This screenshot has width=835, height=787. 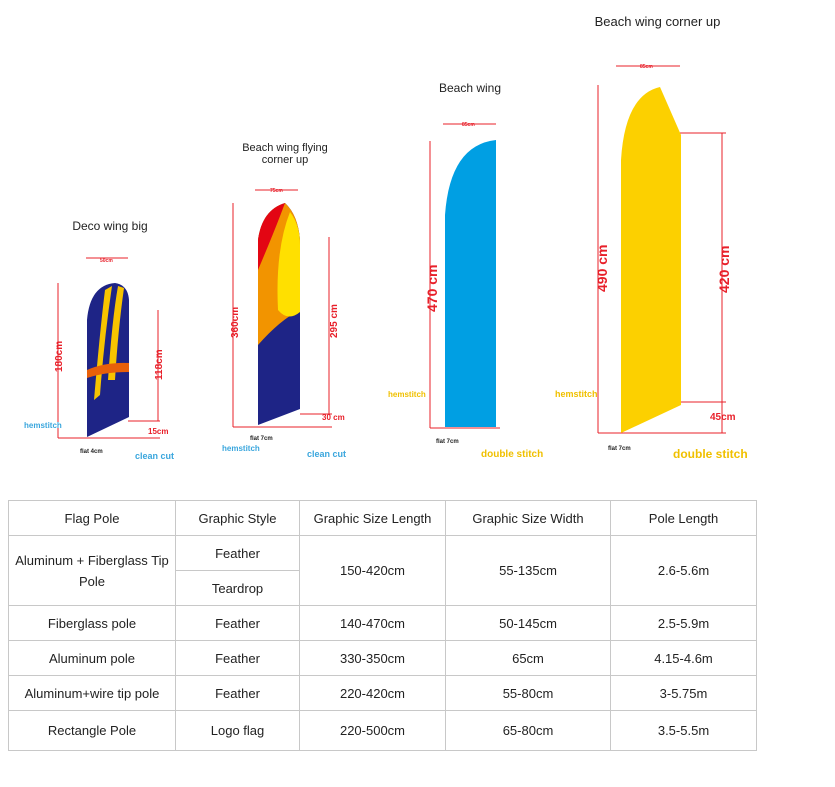 I want to click on flying-clean-cut: clean cut, so click(x=326, y=454).